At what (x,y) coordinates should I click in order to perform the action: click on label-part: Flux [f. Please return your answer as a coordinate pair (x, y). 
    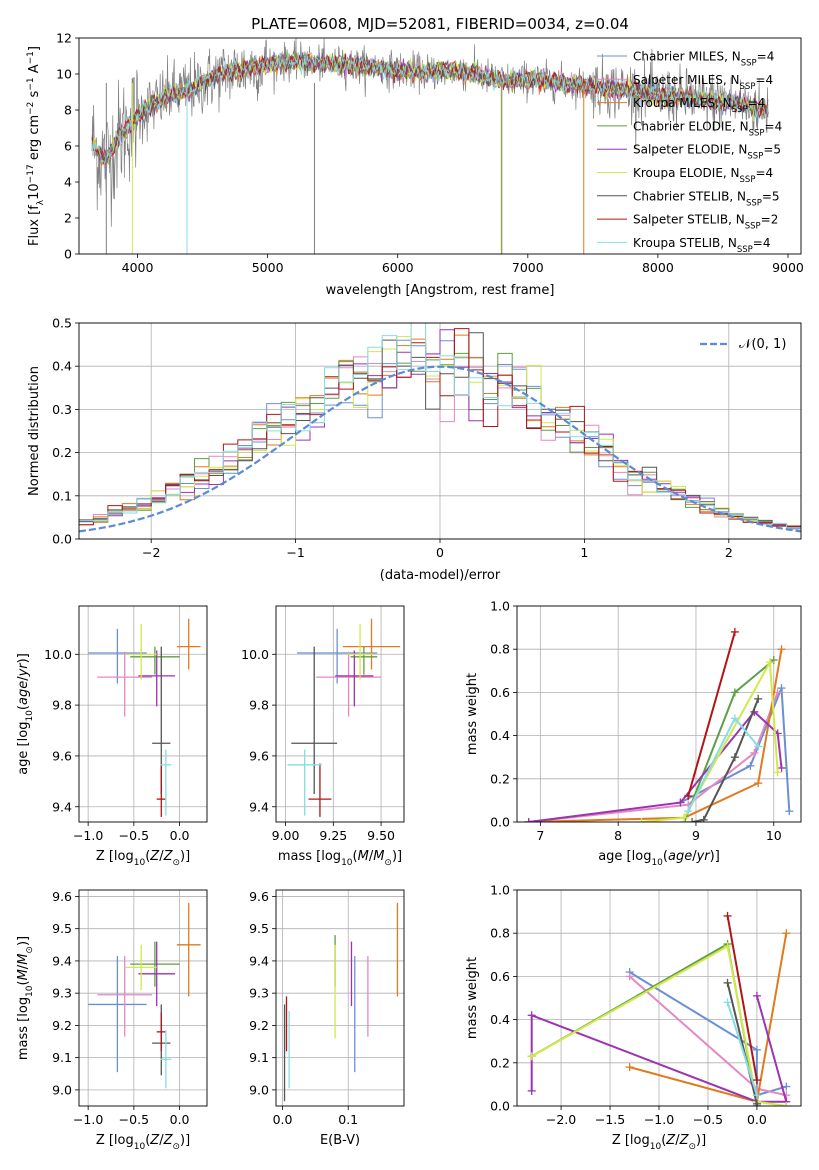
    Looking at the image, I should click on (34, 225).